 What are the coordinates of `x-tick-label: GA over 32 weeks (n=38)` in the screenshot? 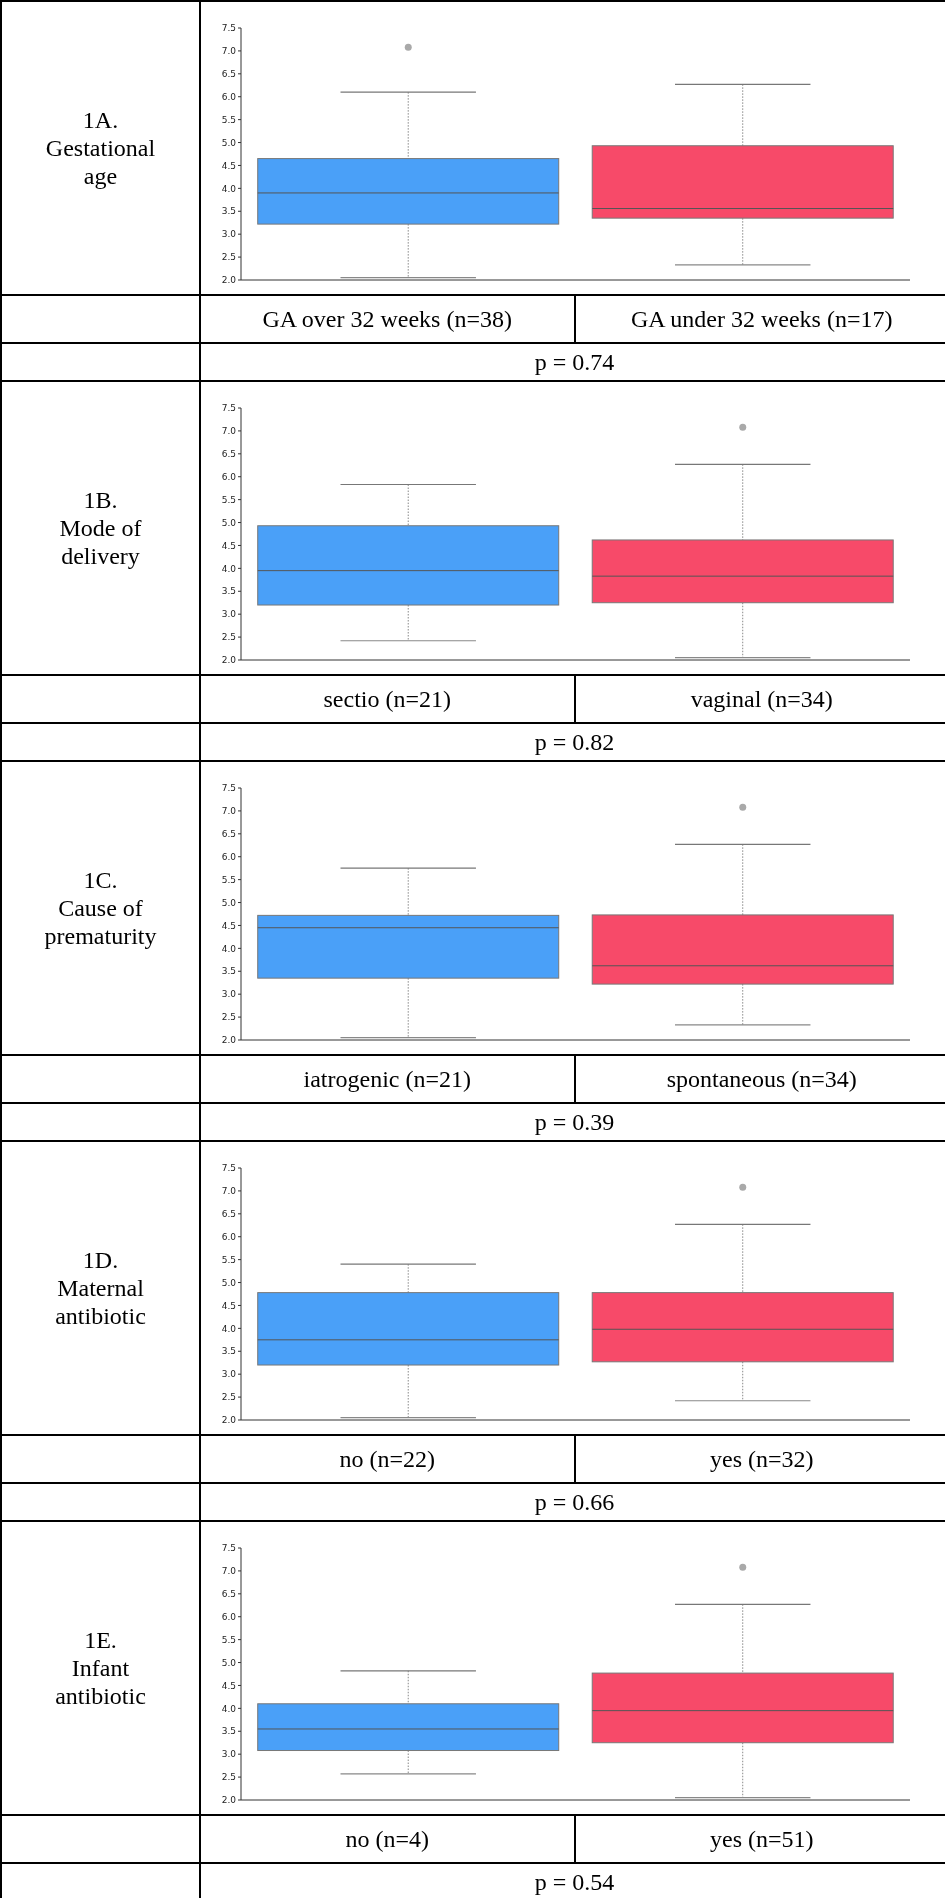 It's located at (387, 319).